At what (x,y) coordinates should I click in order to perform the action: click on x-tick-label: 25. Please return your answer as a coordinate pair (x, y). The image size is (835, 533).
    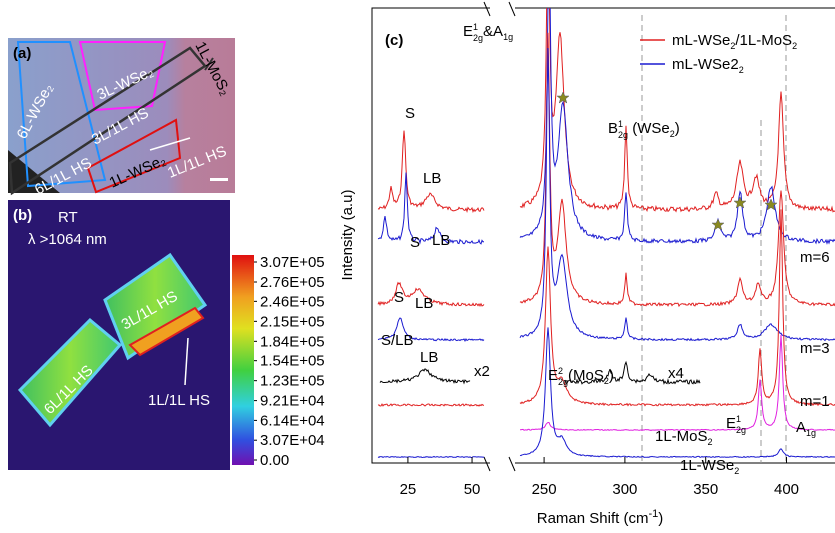
    Looking at the image, I should click on (408, 489).